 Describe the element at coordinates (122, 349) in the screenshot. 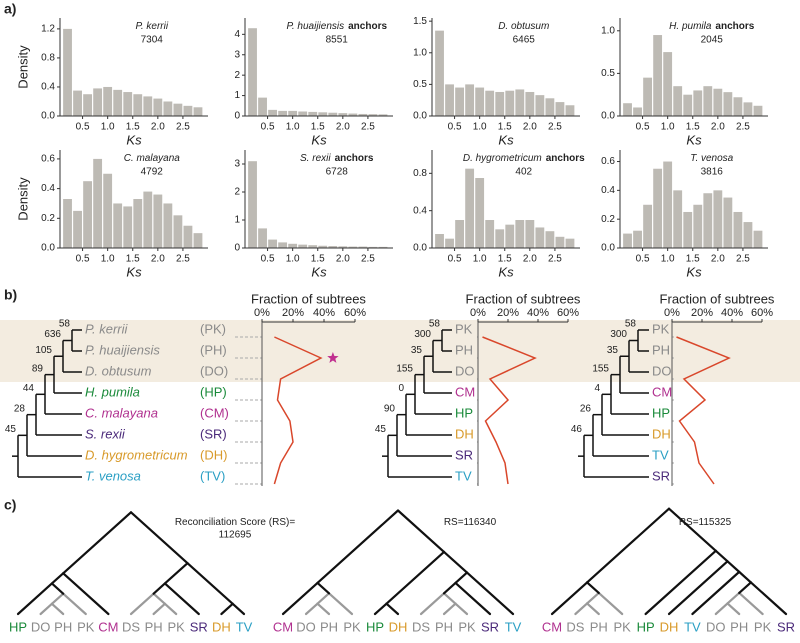

I see `taxon-name: P. huaijiensis` at that location.